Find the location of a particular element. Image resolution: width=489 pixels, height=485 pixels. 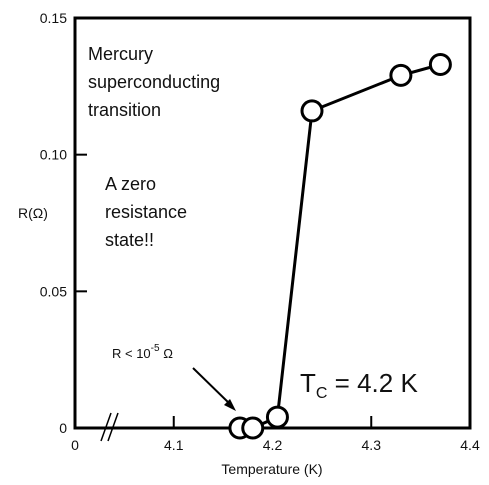

x-axis-title: Temperature (K) is located at coordinates (271, 469).